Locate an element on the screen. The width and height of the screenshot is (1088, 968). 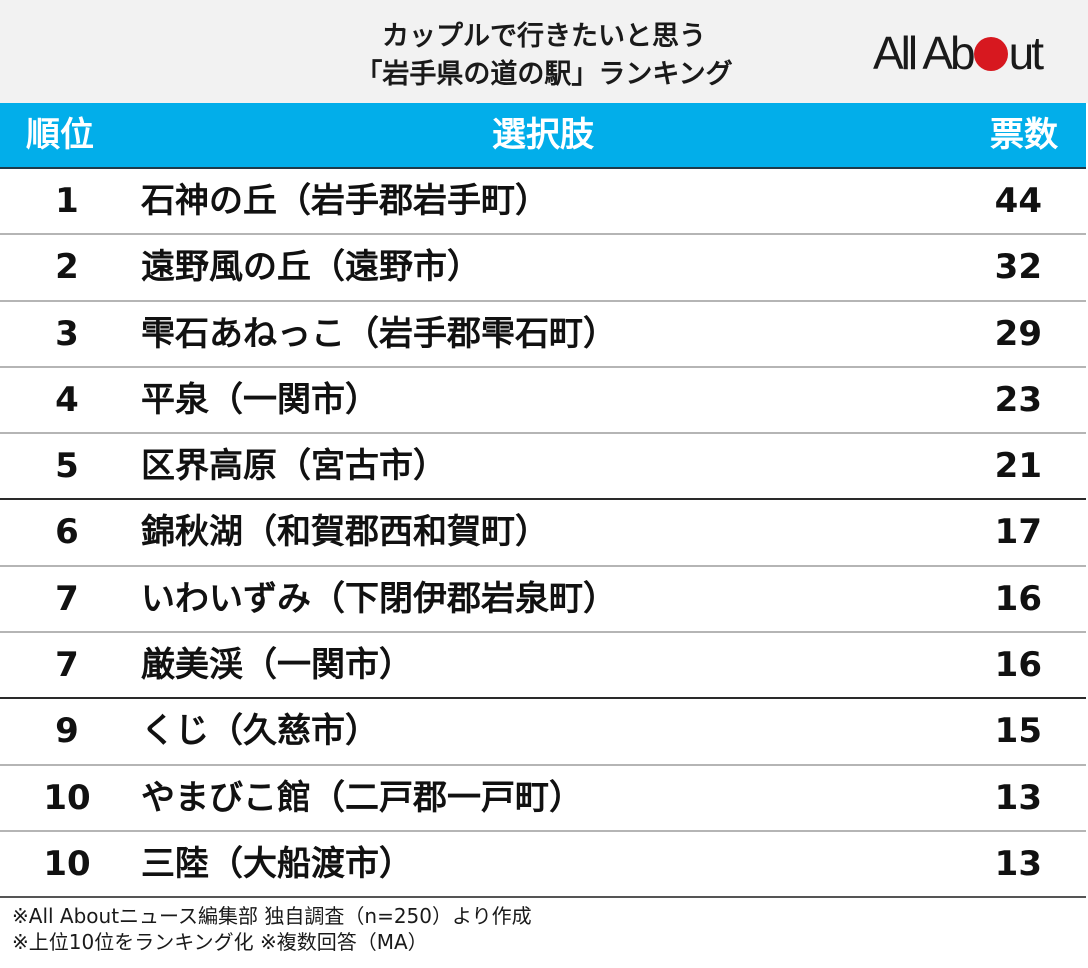
votes-cell: 17 is located at coordinates (1018, 532).